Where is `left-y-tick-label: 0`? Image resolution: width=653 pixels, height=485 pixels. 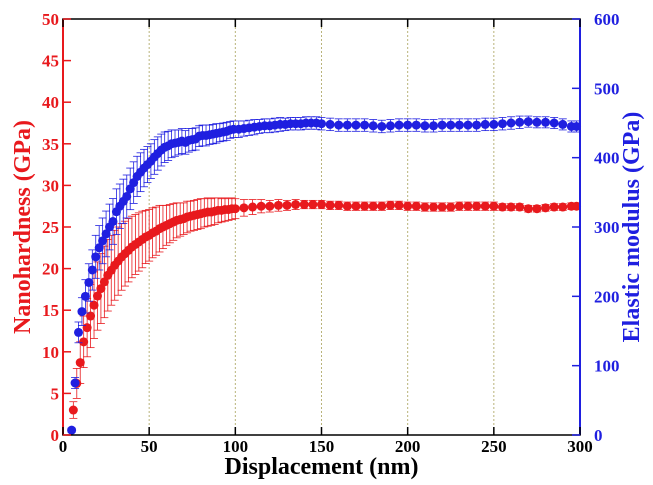
left-y-tick-label: 0 is located at coordinates (55, 435).